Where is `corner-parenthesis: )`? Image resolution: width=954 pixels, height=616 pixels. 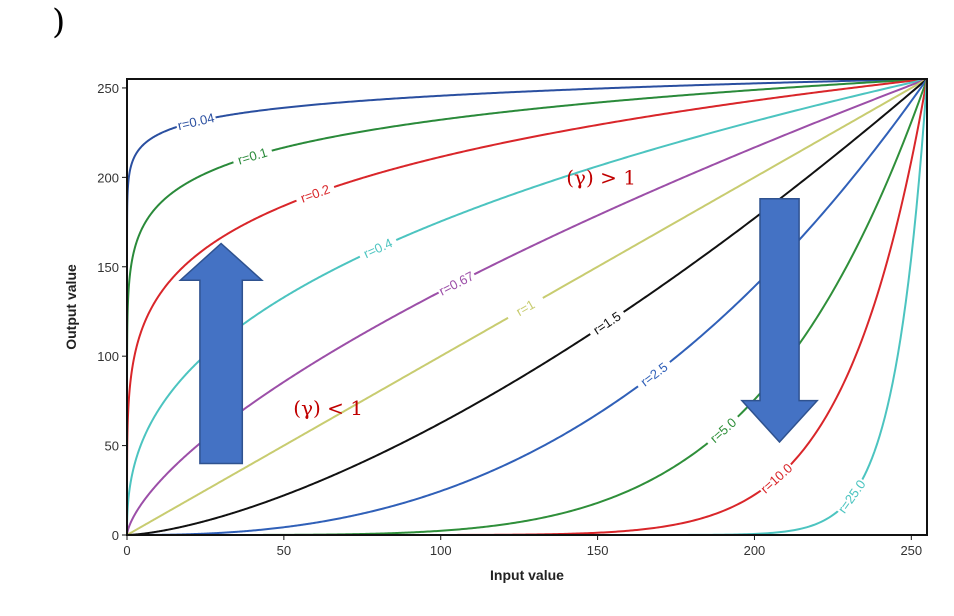 corner-parenthesis: ) is located at coordinates (59, 22).